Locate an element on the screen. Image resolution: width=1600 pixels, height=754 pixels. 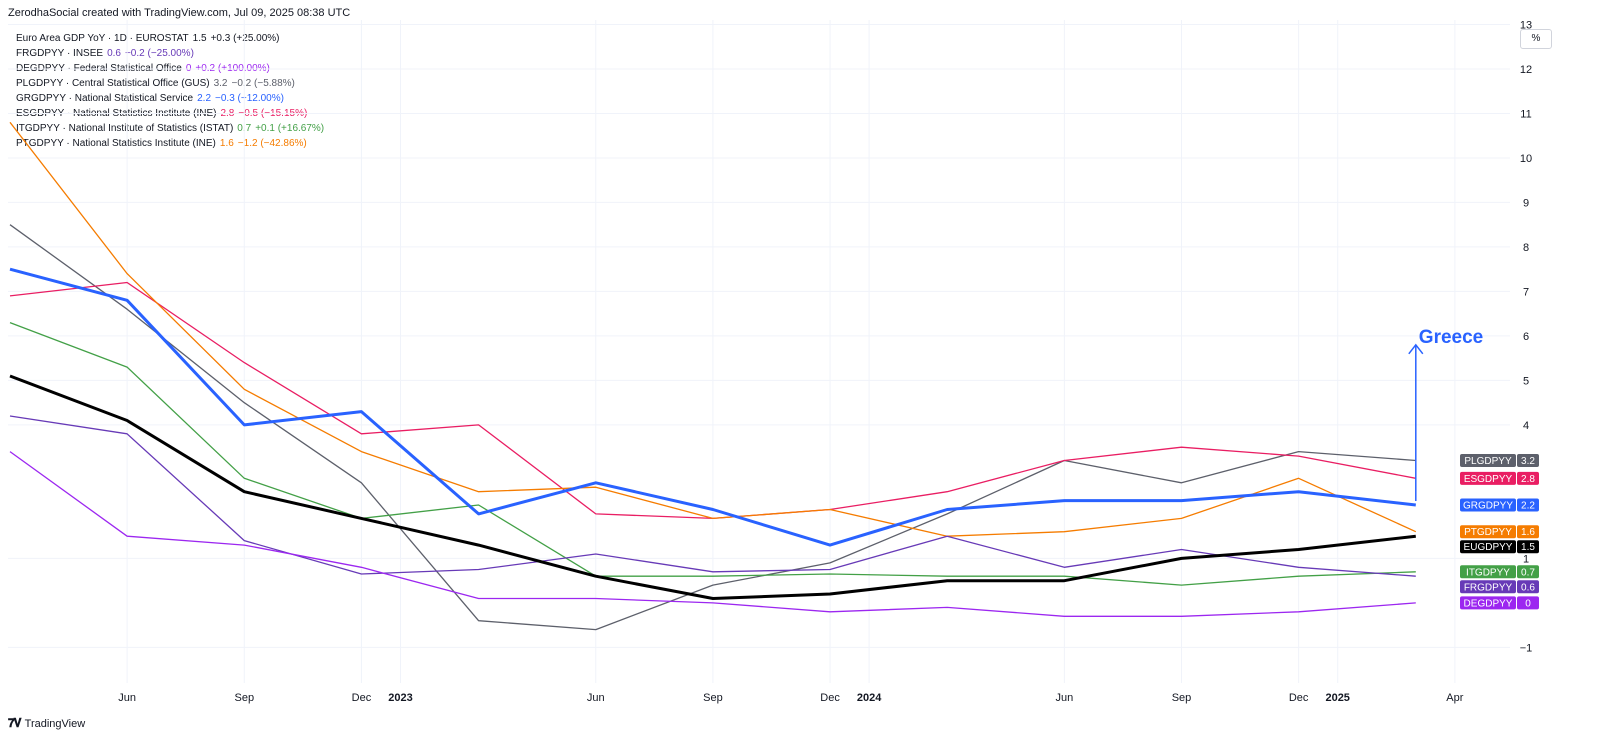
legend-series-change: +0.3 (+25.00%) is located at coordinates (245, 38).